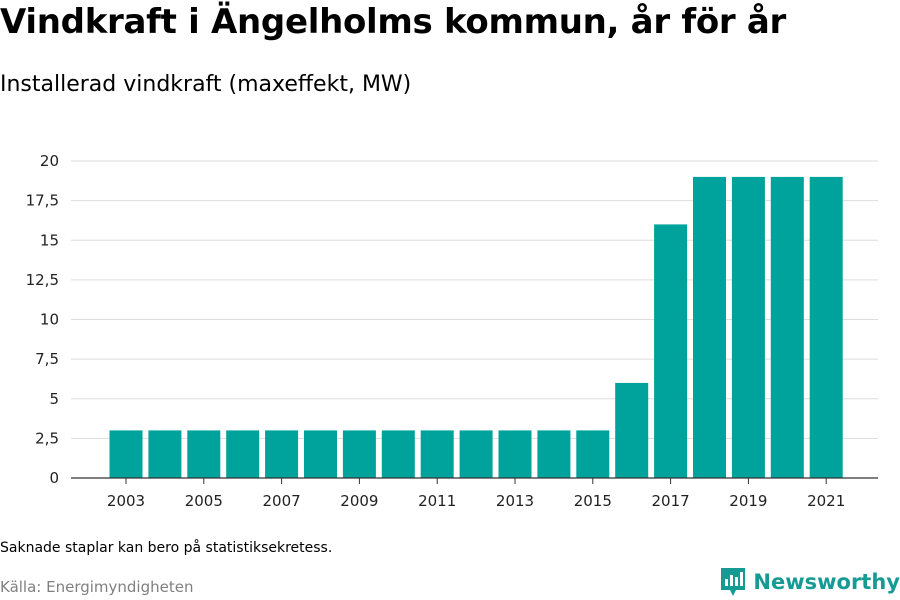 The width and height of the screenshot is (900, 600). Describe the element at coordinates (49, 320) in the screenshot. I see `y-tick-label: 10` at that location.